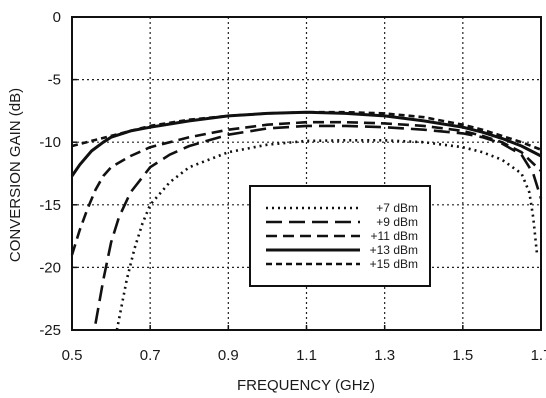  What do you see at coordinates (394, 236) in the screenshot?
I see `legend-label-3: +11 dBm` at bounding box center [394, 236].